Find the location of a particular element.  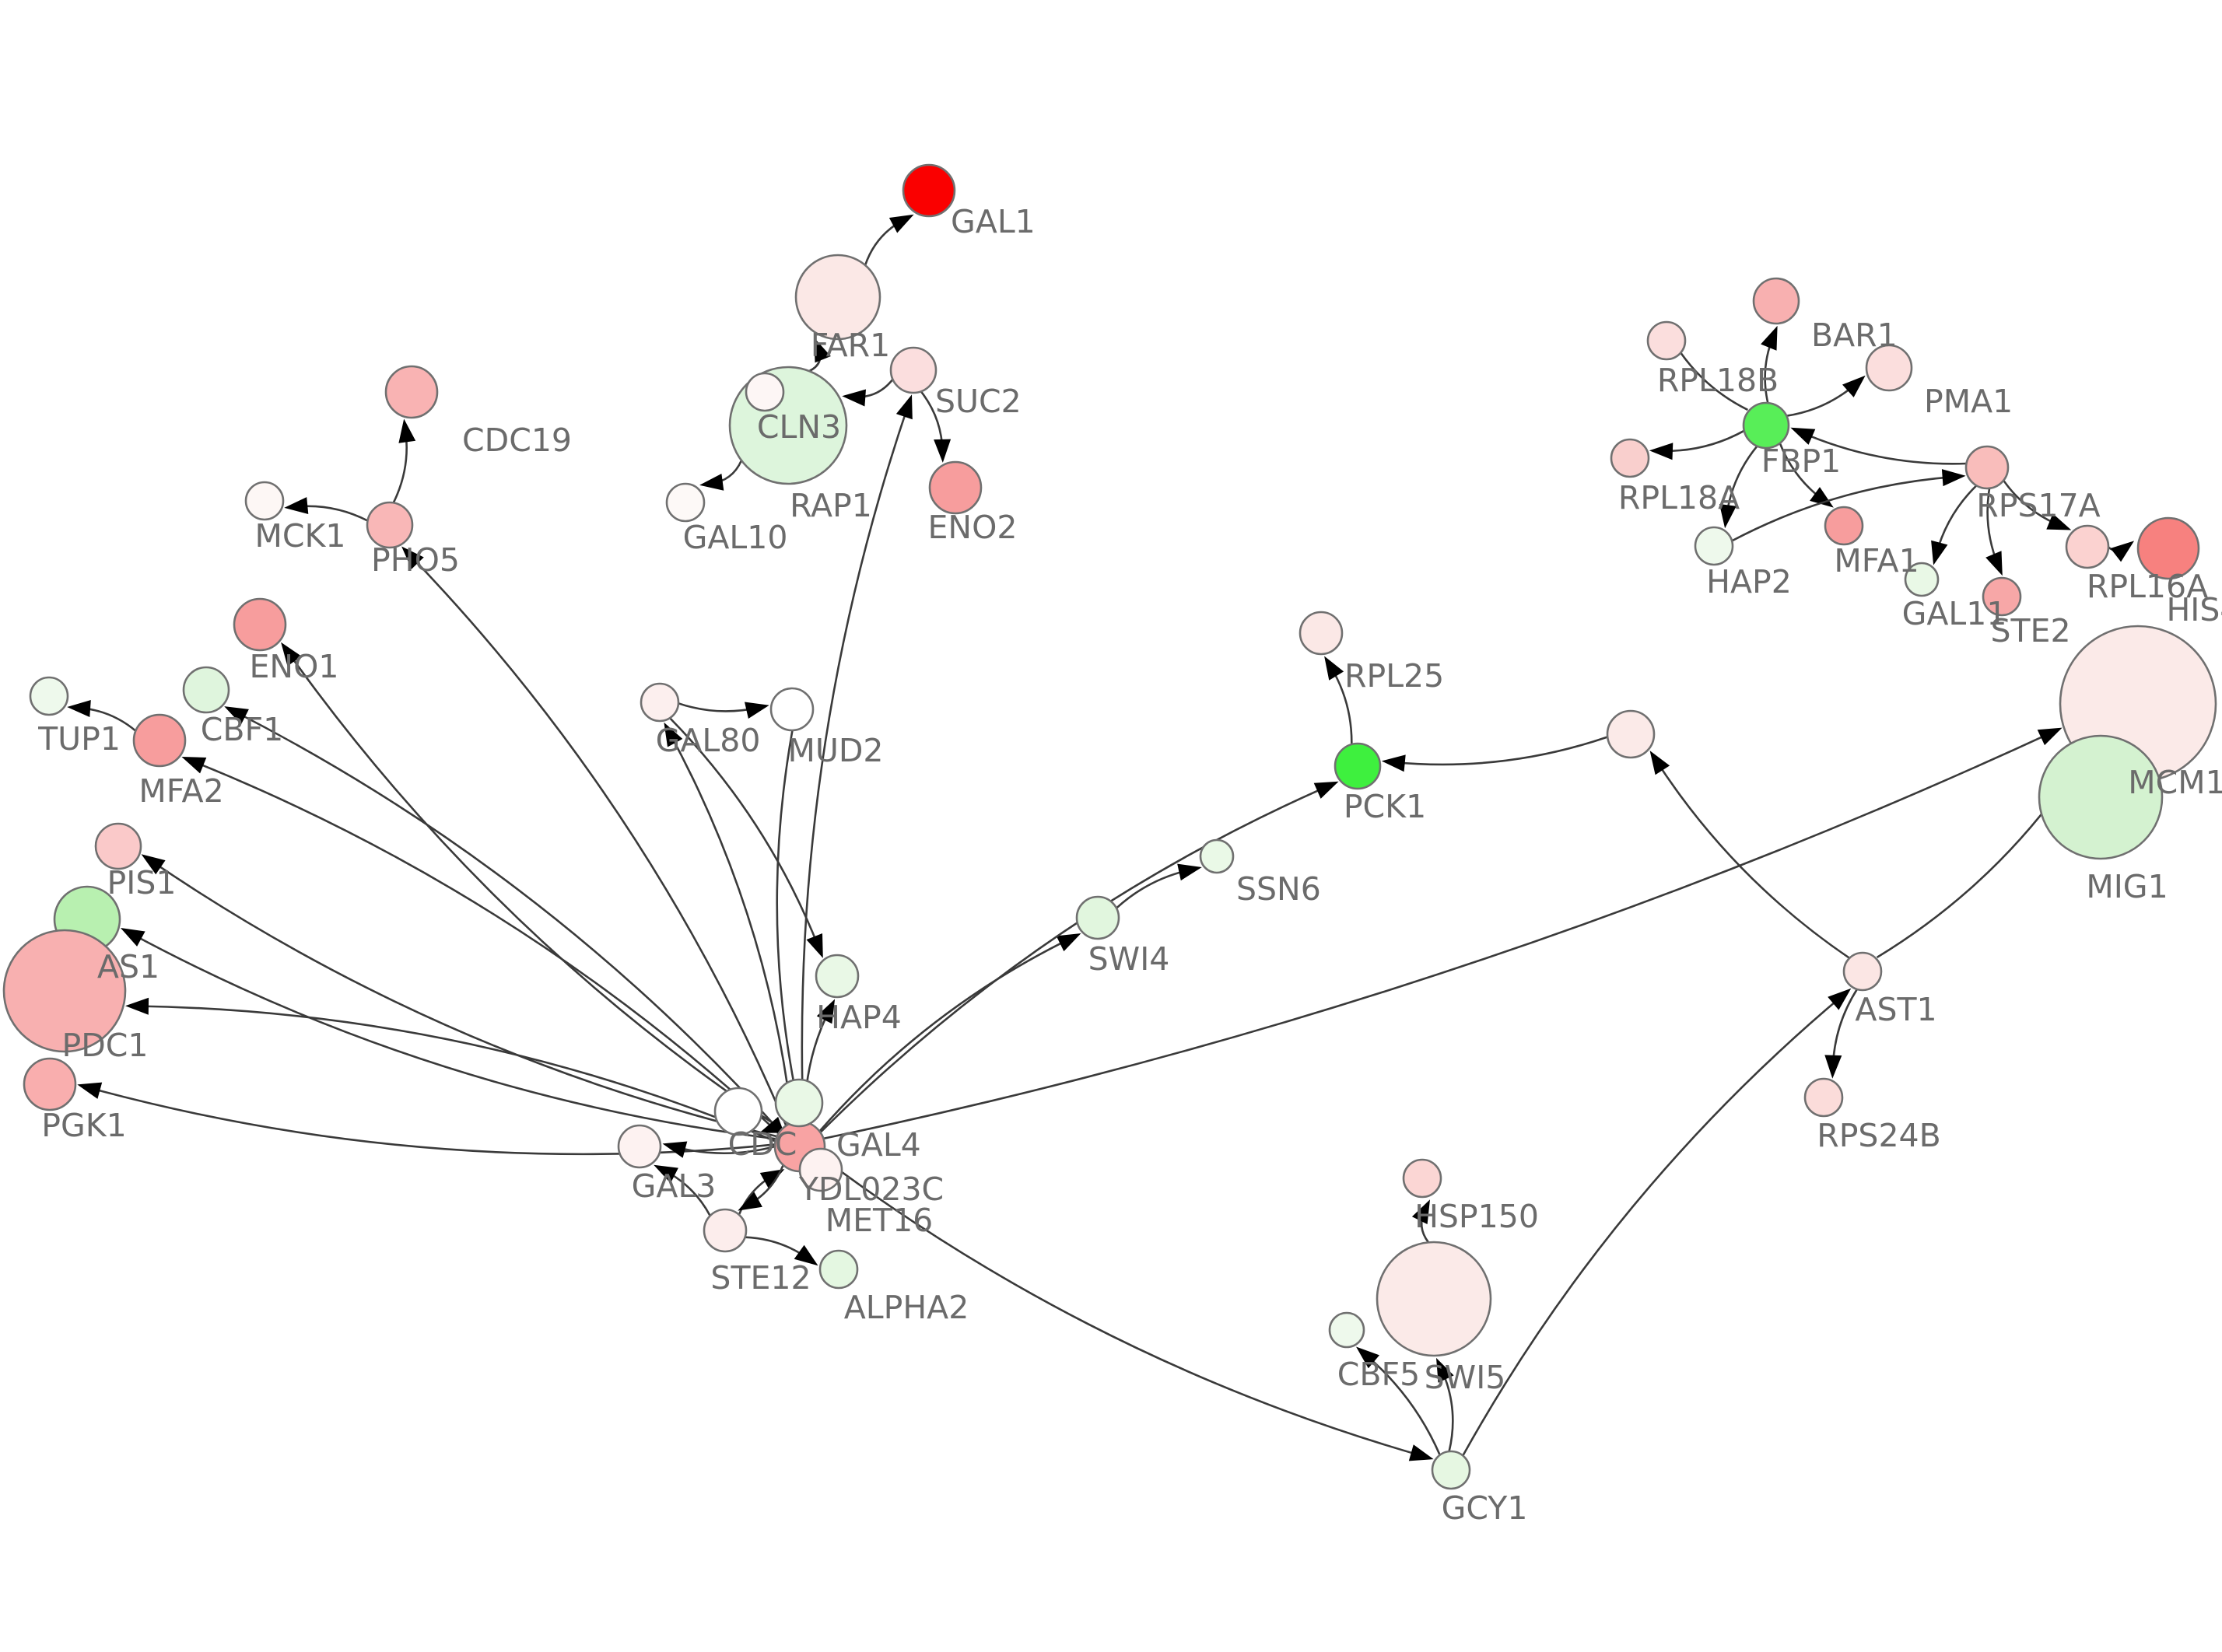

gene-node-rap1 is located at coordinates (765, 392).